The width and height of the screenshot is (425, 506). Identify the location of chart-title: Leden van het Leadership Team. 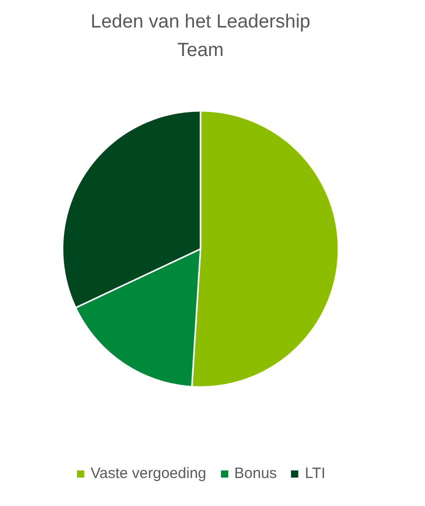
(200, 36).